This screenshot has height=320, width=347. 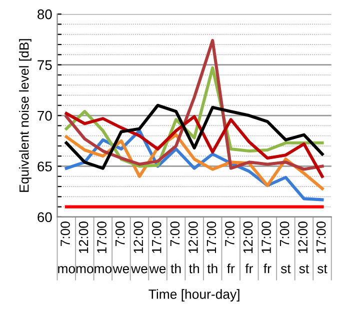 What do you see at coordinates (322, 248) in the screenshot?
I see `x-tick-label: 17:00 st` at bounding box center [322, 248].